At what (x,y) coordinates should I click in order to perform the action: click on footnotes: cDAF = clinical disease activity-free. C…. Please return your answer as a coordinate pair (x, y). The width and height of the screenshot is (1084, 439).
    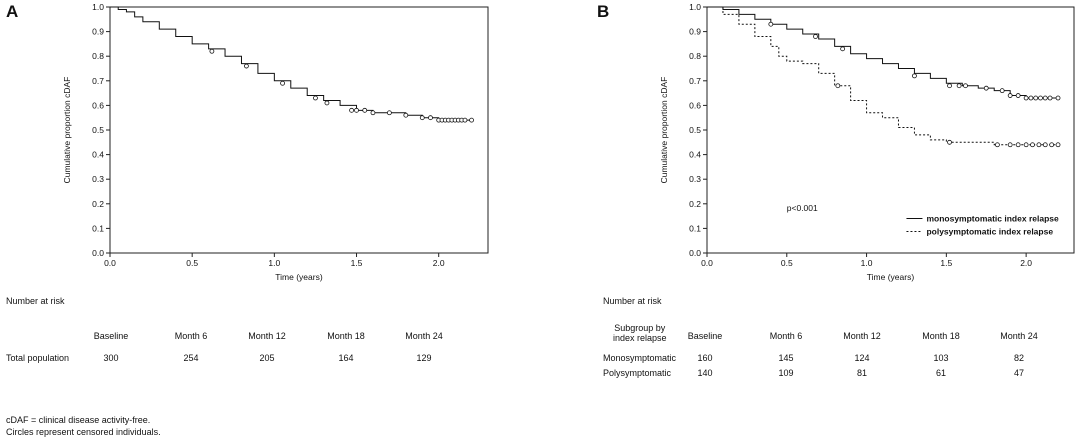
    Looking at the image, I should click on (83, 426).